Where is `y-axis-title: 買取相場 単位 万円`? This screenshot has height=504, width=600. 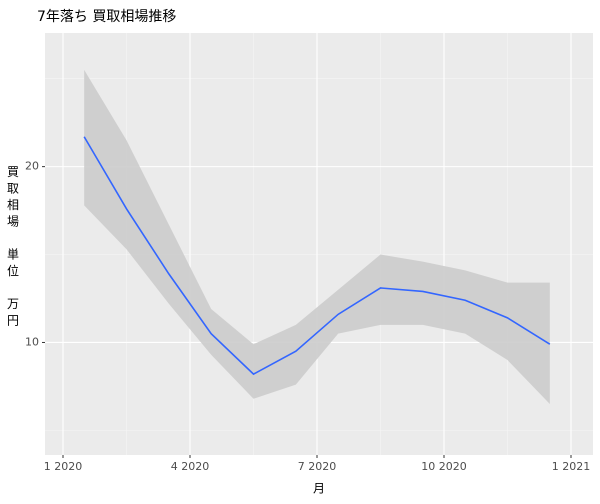 y-axis-title: 買取相場 単位 万円 is located at coordinates (13, 246).